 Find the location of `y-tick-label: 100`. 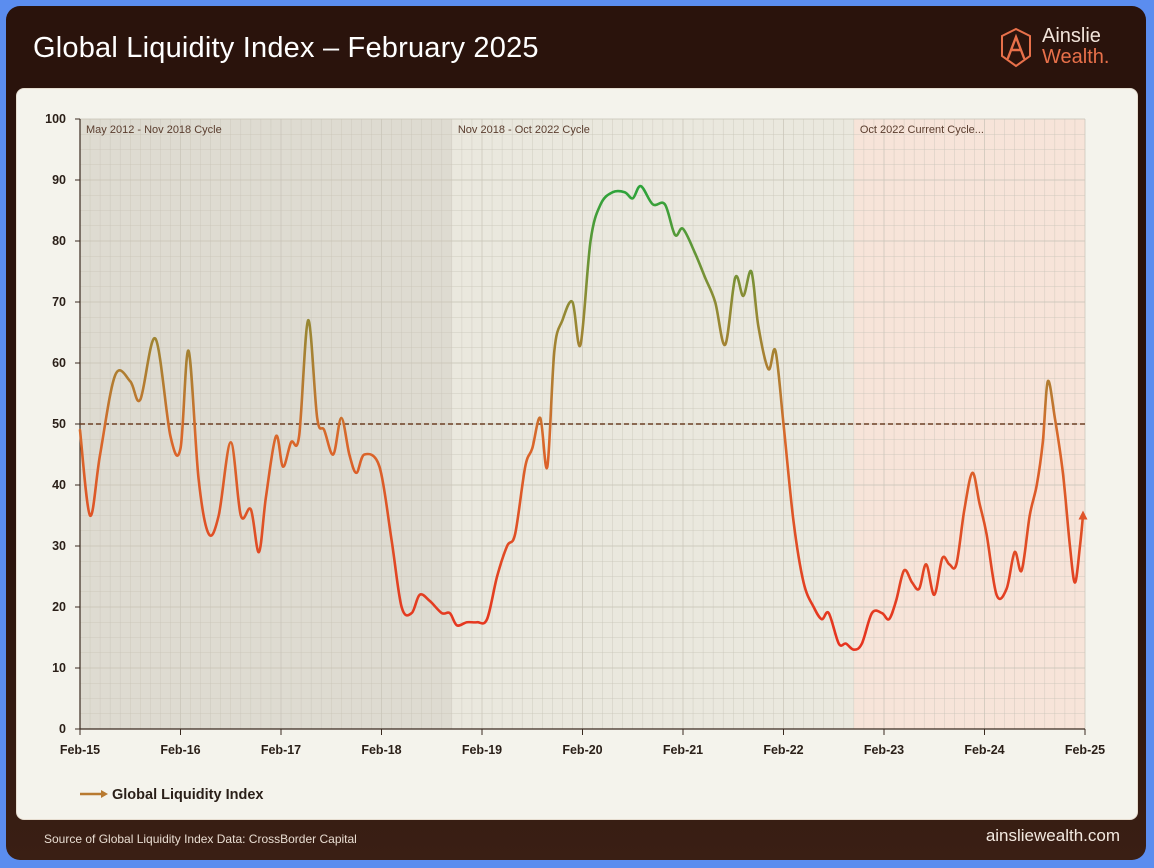

y-tick-label: 100 is located at coordinates (55, 119).